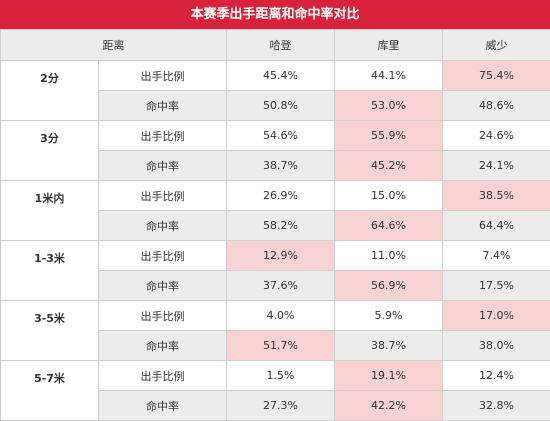  What do you see at coordinates (281, 76) in the screenshot?
I see `stat-cell: 45.4%` at bounding box center [281, 76].